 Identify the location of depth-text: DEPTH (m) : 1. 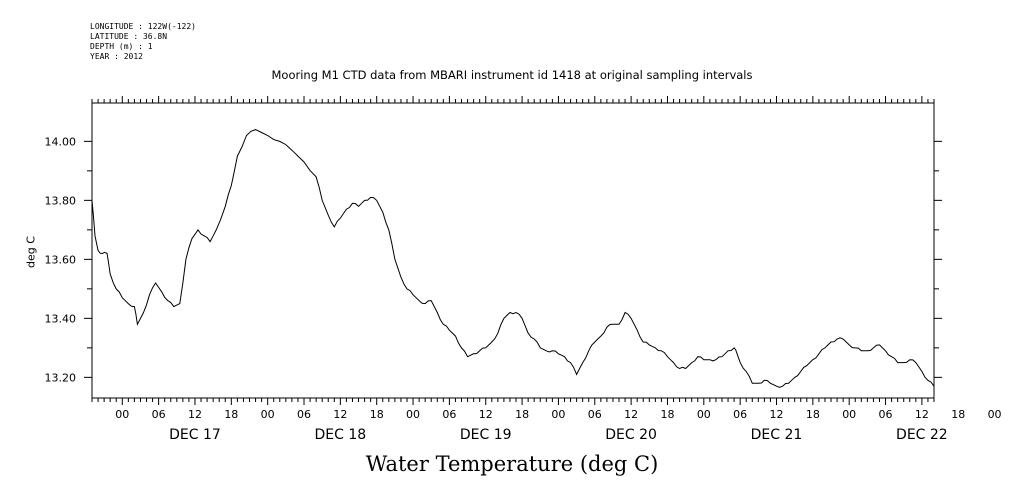
(121, 46).